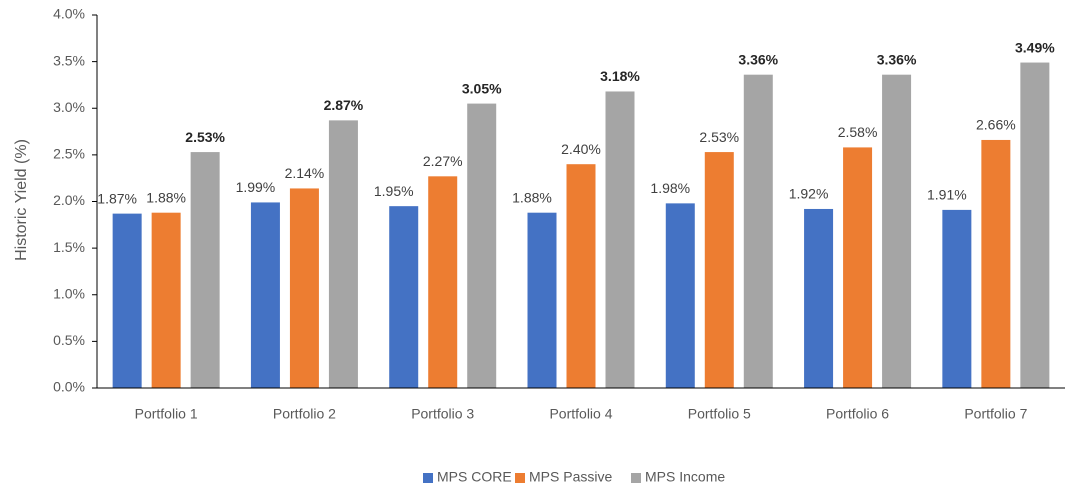 Image resolution: width=1077 pixels, height=490 pixels. What do you see at coordinates (719, 414) in the screenshot?
I see `x-tick-label: Portfolio 5` at bounding box center [719, 414].